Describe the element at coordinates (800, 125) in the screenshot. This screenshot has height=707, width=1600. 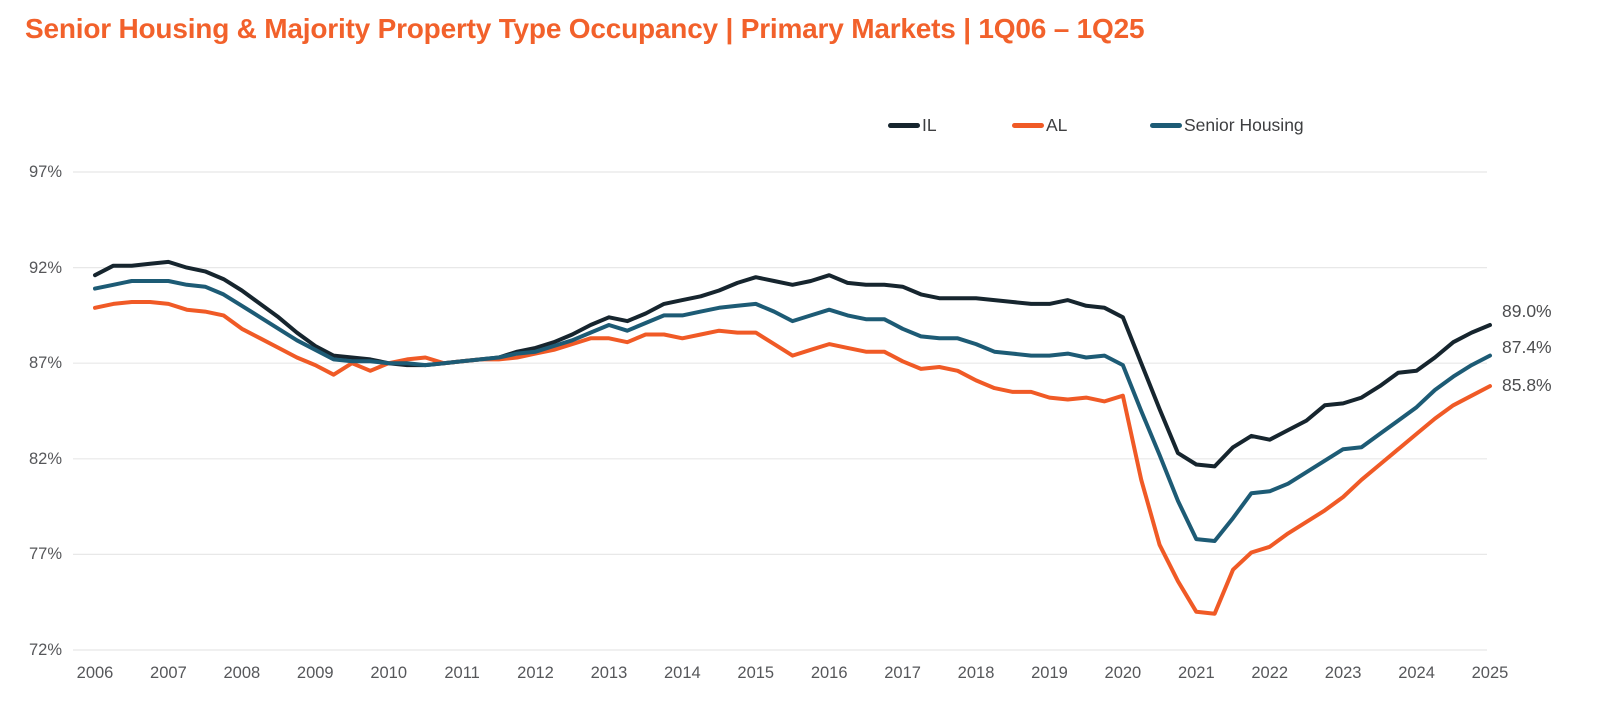
I see `chart-legend: IL AL Senior Housing` at that location.